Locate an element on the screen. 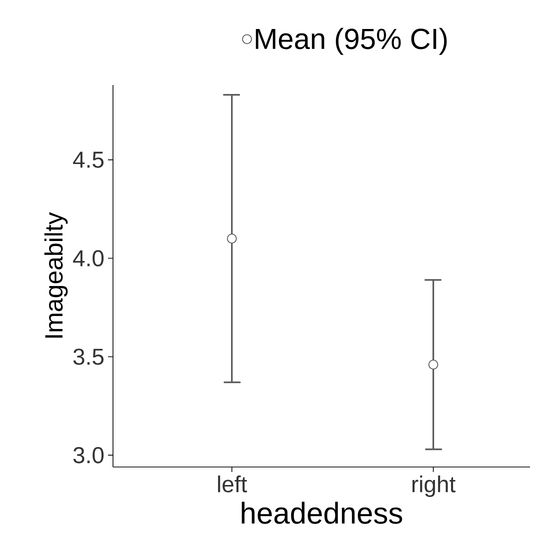  y-tick-label: 3.5 is located at coordinates (88, 356).